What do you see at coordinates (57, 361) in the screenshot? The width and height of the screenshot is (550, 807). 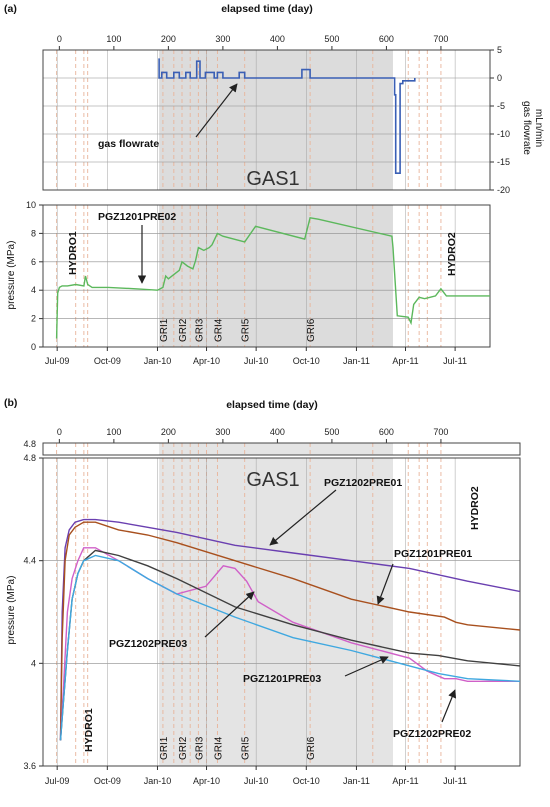 I see `a-month-label: Jul-09` at bounding box center [57, 361].